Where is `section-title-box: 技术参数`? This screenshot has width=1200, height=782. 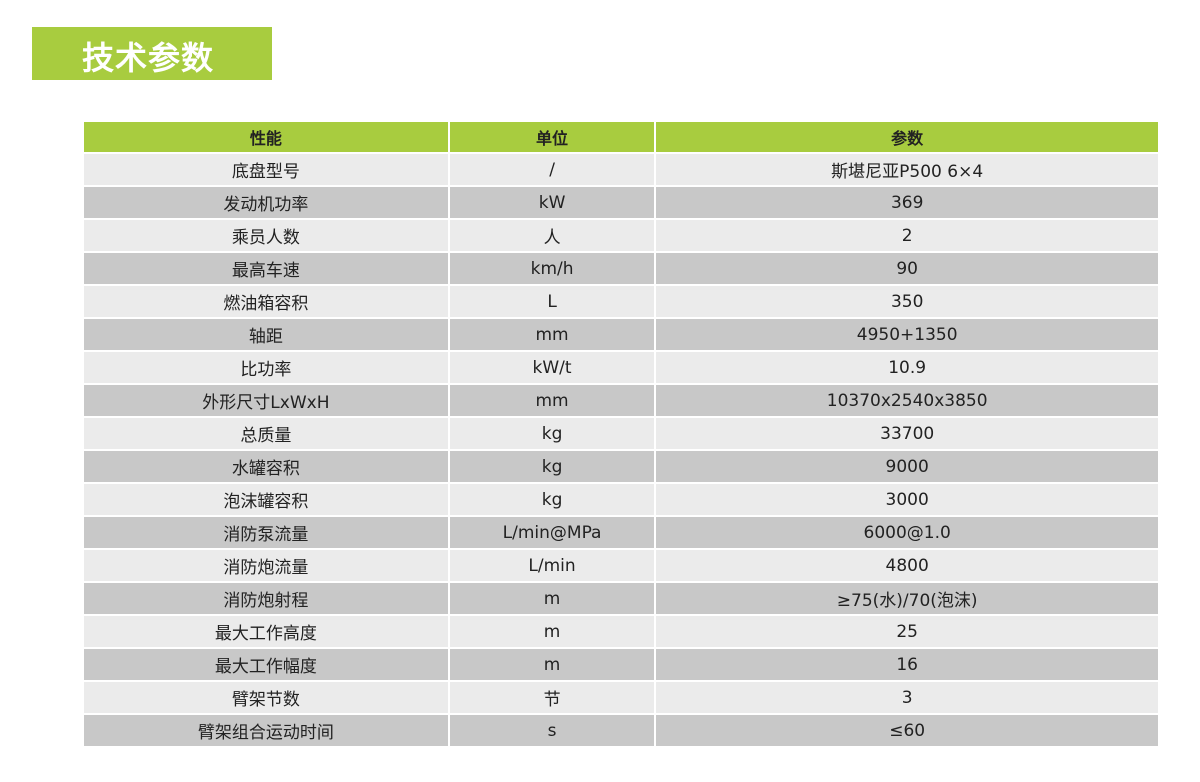
section-title-box: 技术参数 is located at coordinates (152, 53).